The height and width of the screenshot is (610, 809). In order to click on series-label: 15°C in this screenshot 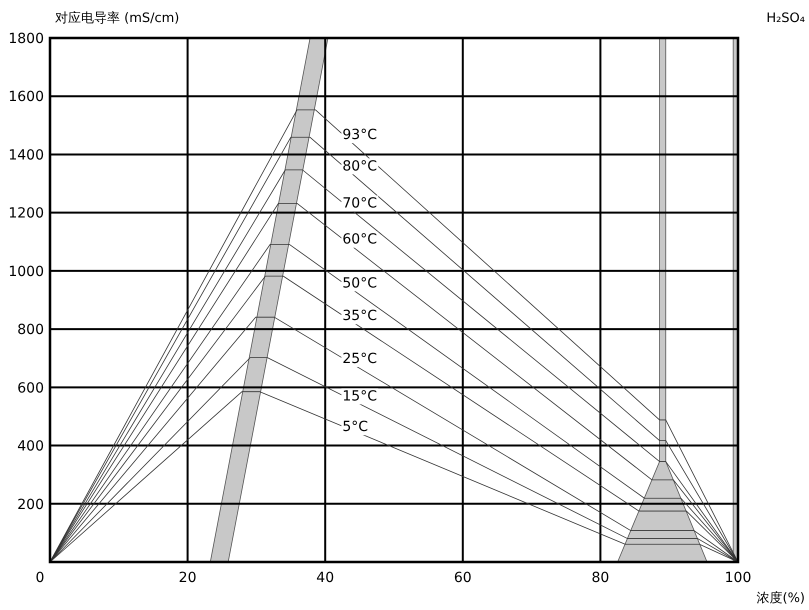, I will do `click(360, 396)`.